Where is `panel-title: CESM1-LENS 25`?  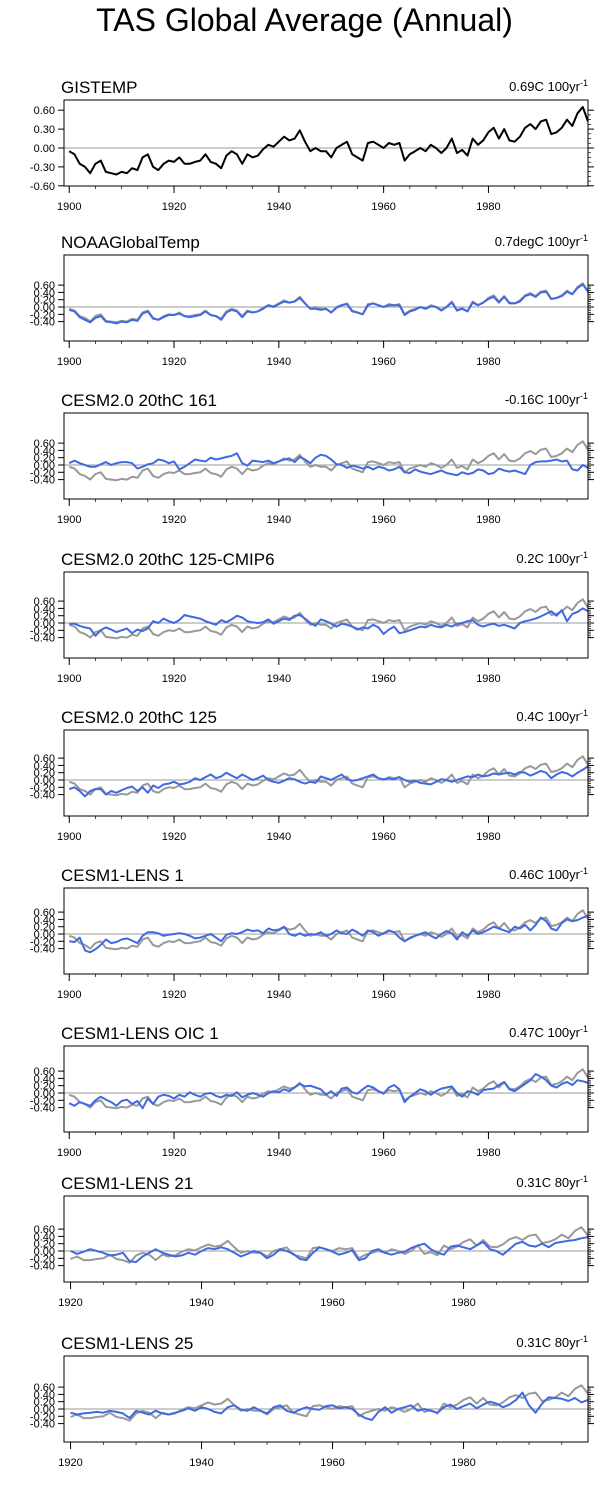
panel-title: CESM1-LENS 25 is located at coordinates (127, 1343).